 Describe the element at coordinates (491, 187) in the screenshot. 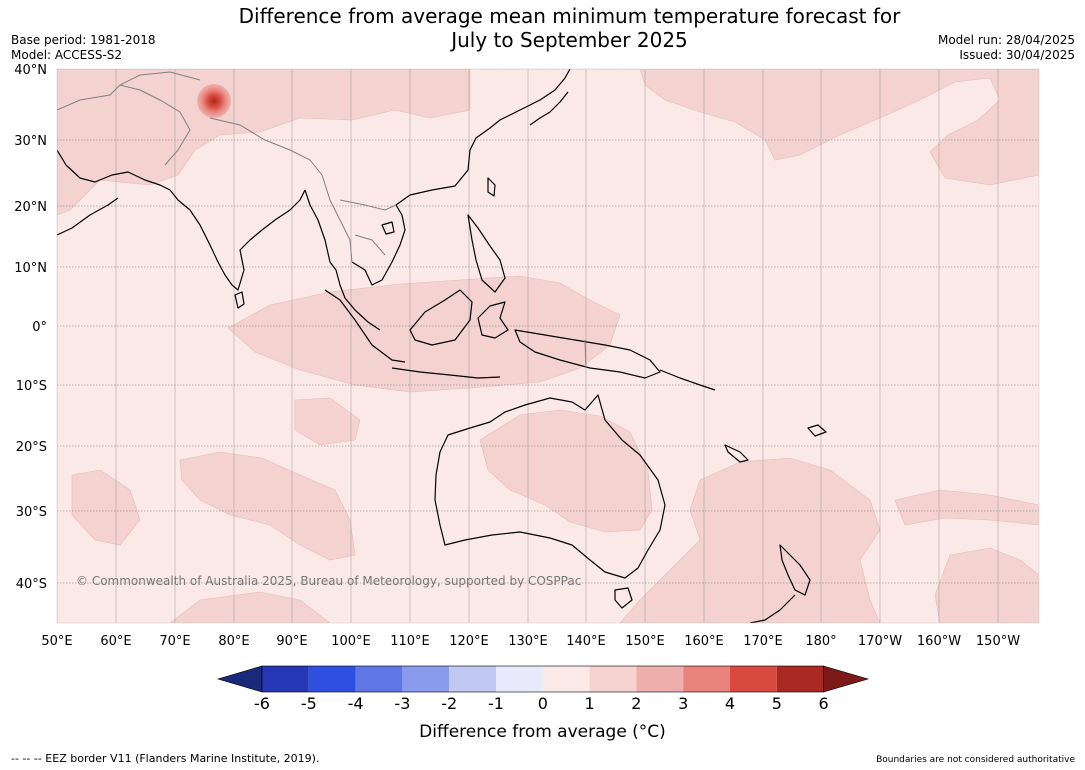

I see `coast-taiwan` at that location.